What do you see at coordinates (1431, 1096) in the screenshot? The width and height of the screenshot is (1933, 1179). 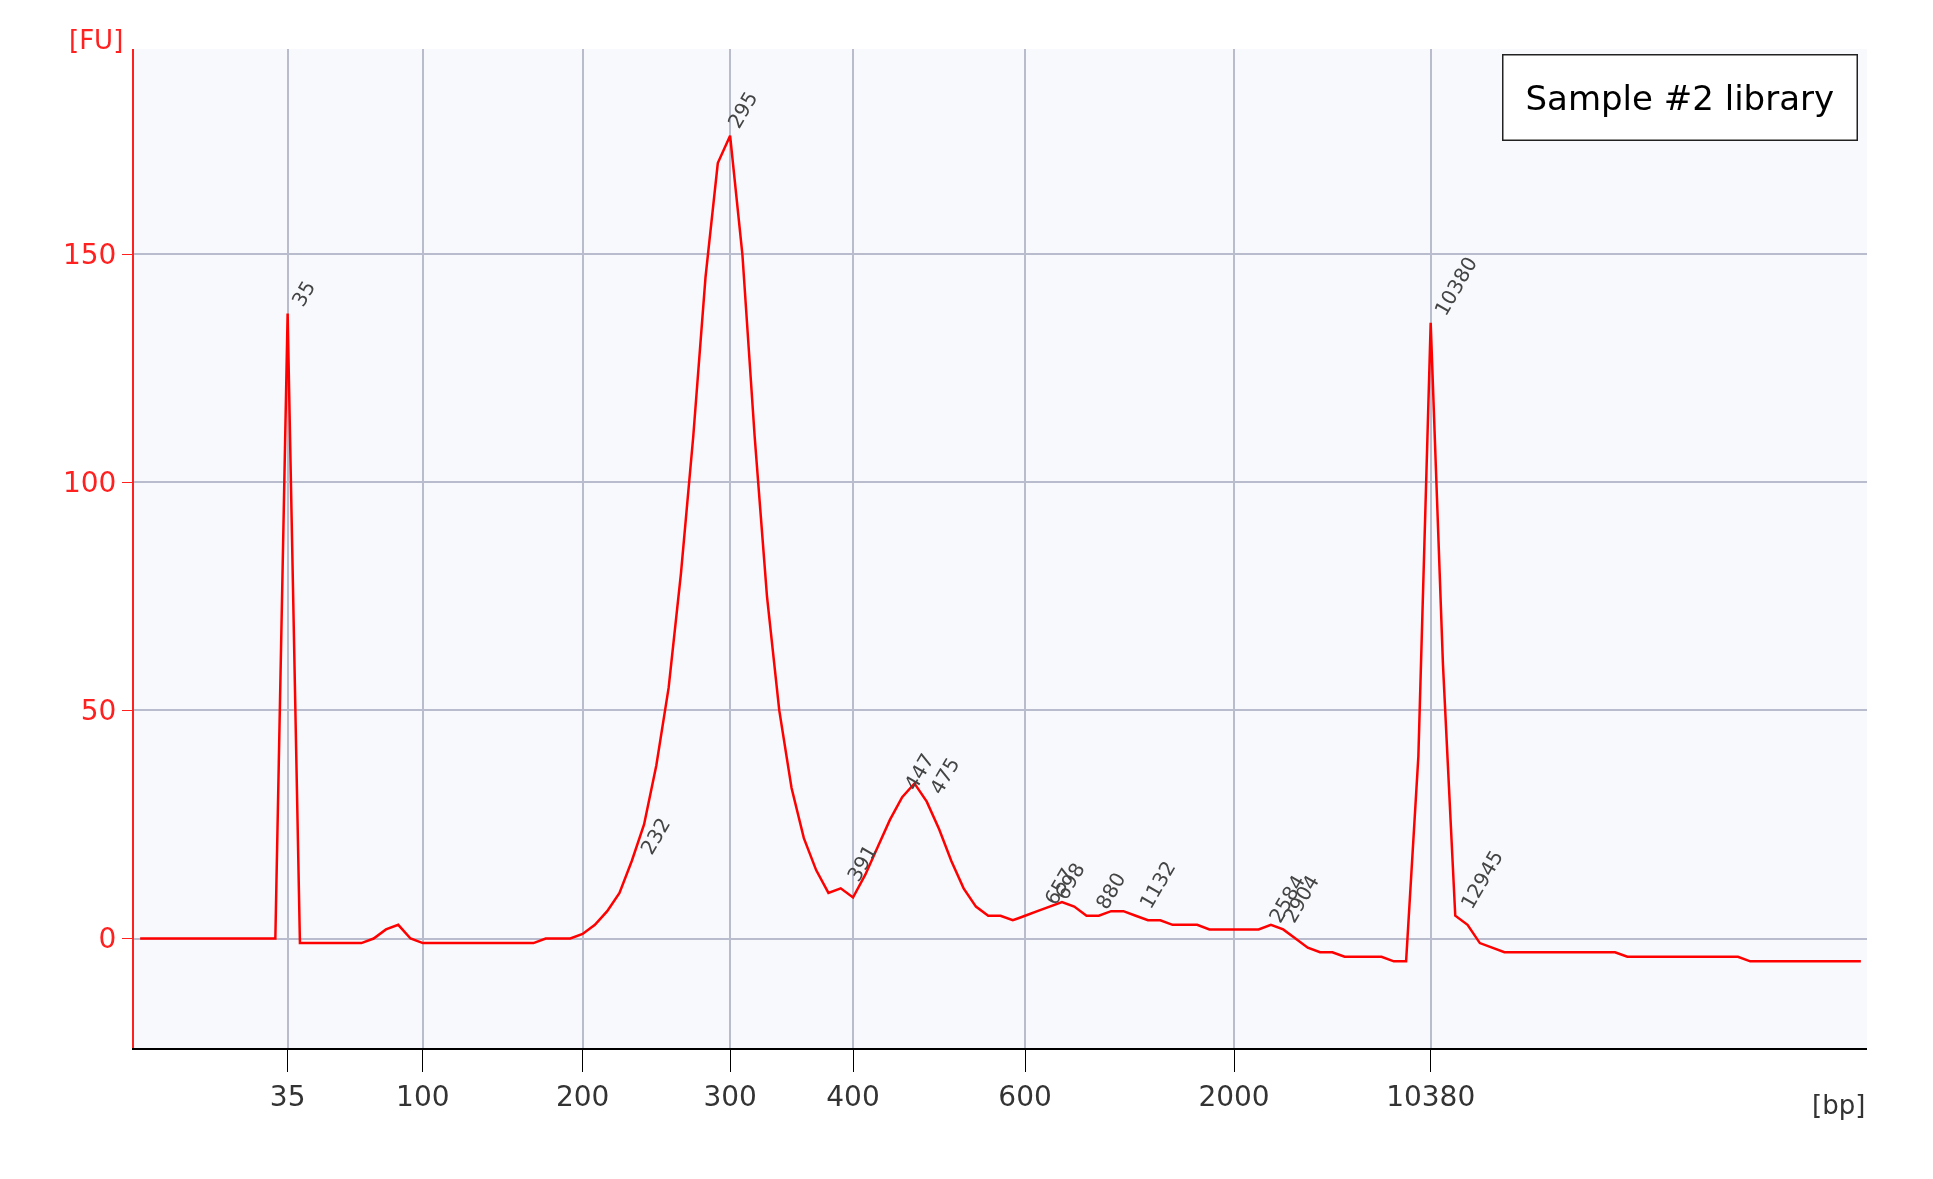 I see `x-tick-label: 10380` at bounding box center [1431, 1096].